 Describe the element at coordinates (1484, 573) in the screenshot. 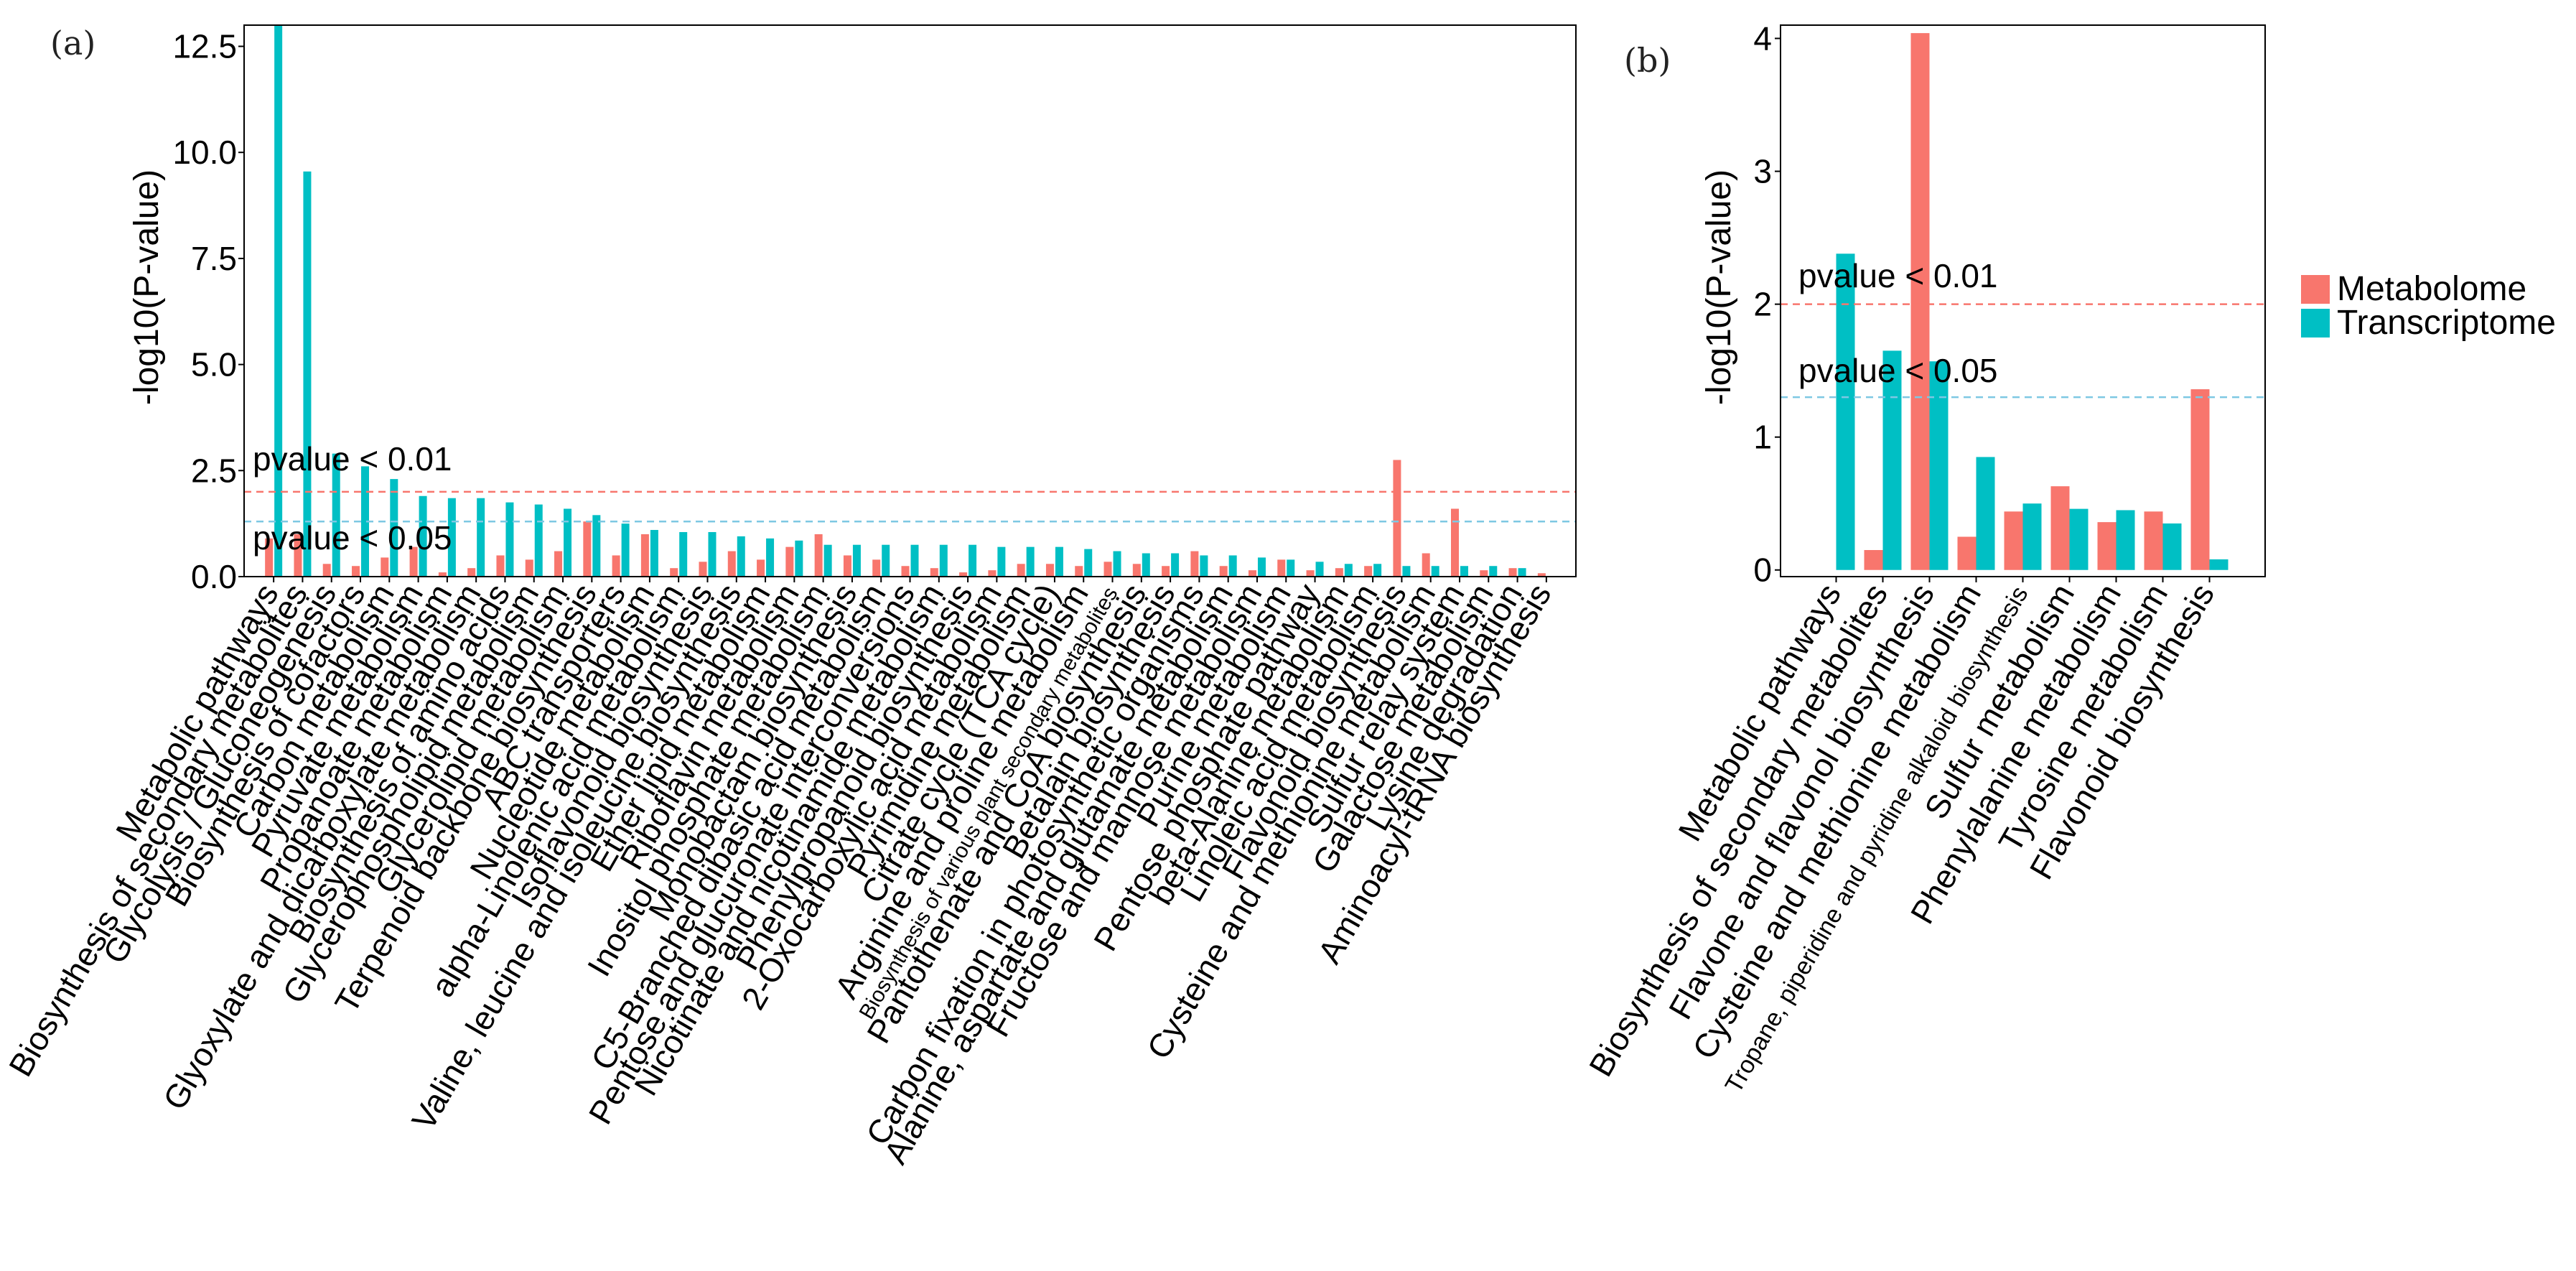

I see `bar-metabolome-galactose-metabolism` at that location.